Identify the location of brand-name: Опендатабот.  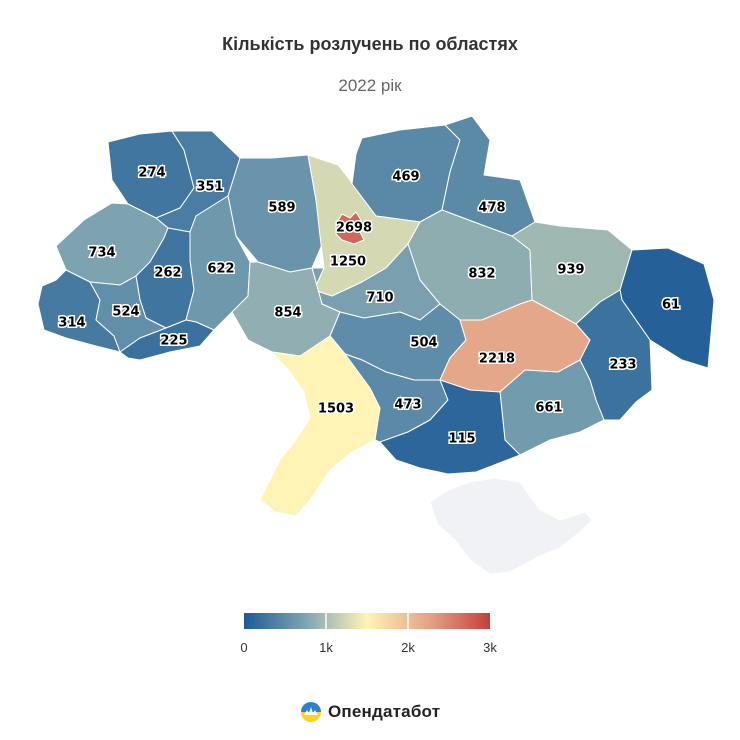
(384, 711).